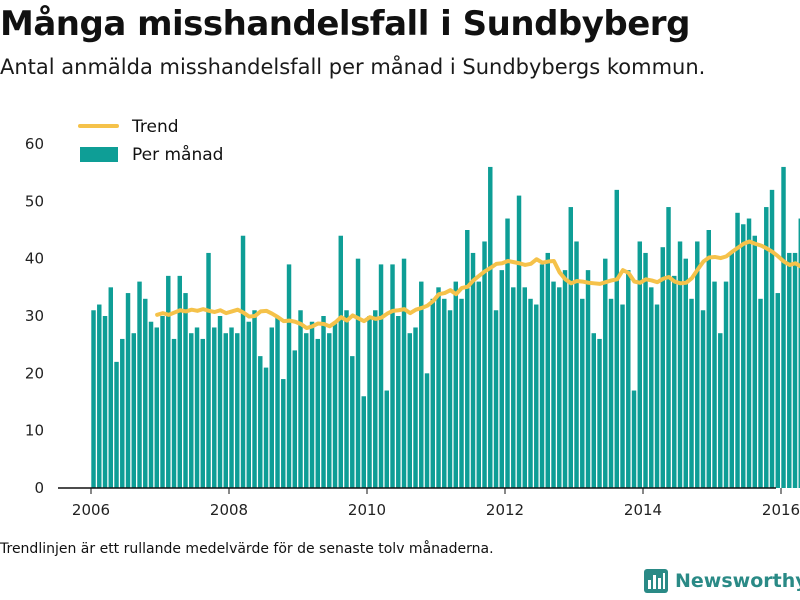 The width and height of the screenshot is (800, 600). What do you see at coordinates (39, 488) in the screenshot?
I see `y-tick-label: 0` at bounding box center [39, 488].